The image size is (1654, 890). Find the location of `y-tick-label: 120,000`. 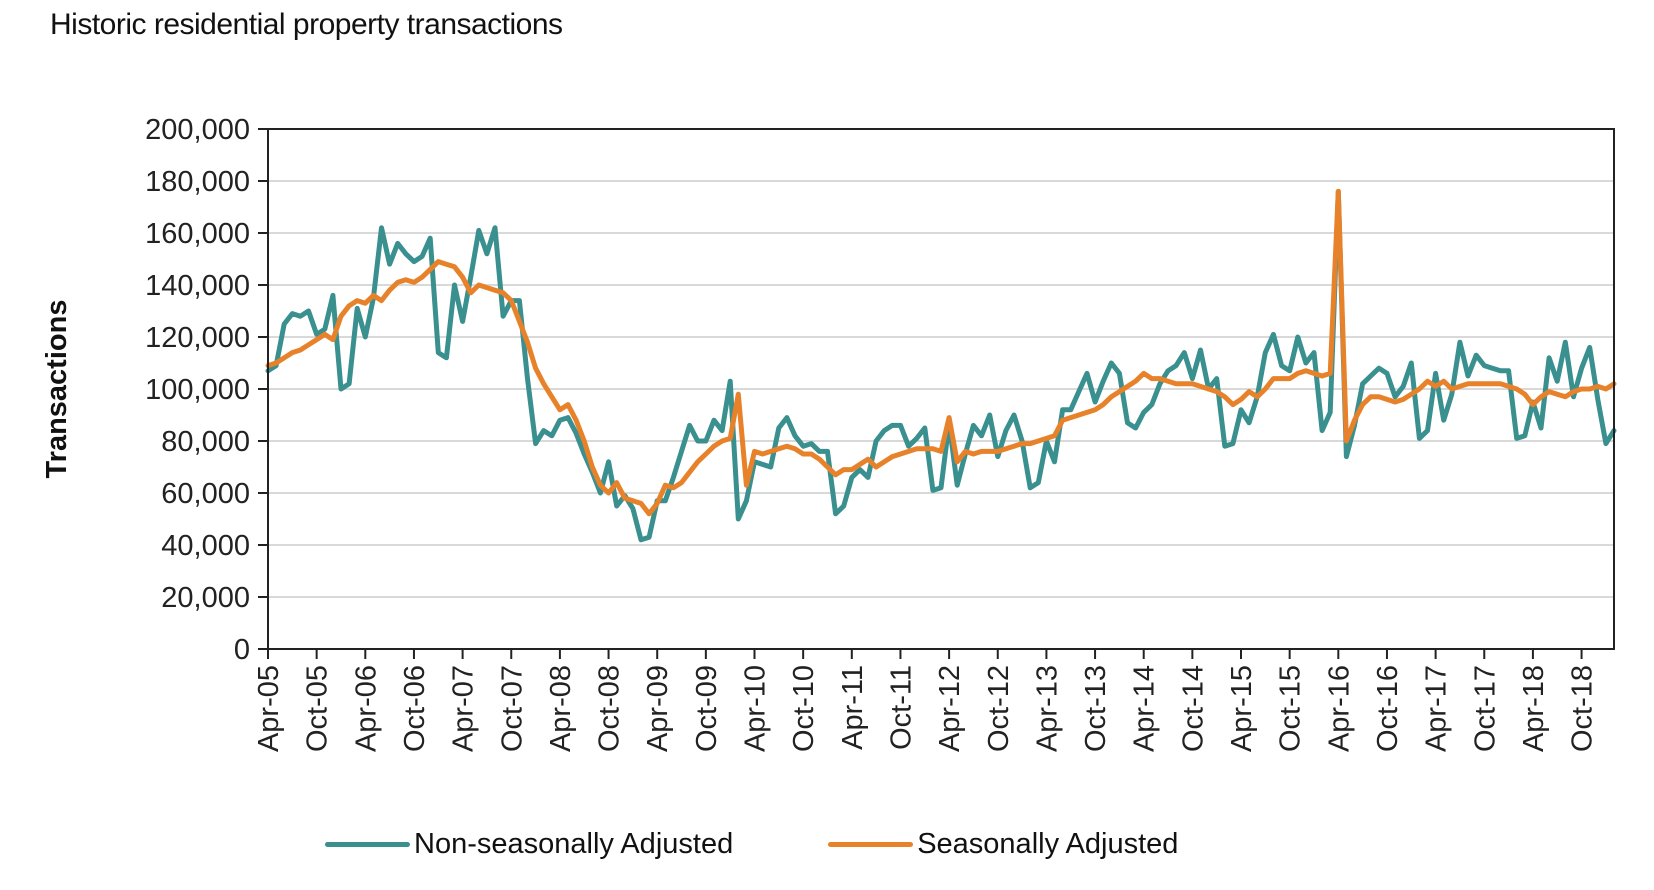

y-tick-label: 120,000 is located at coordinates (197, 338).